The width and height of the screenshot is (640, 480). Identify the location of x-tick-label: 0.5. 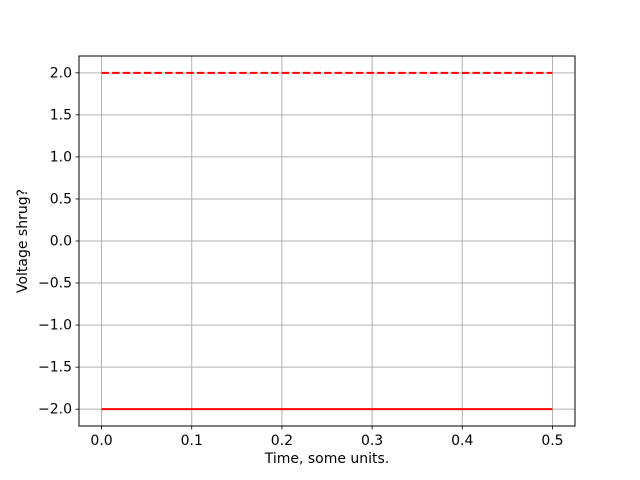
(552, 441).